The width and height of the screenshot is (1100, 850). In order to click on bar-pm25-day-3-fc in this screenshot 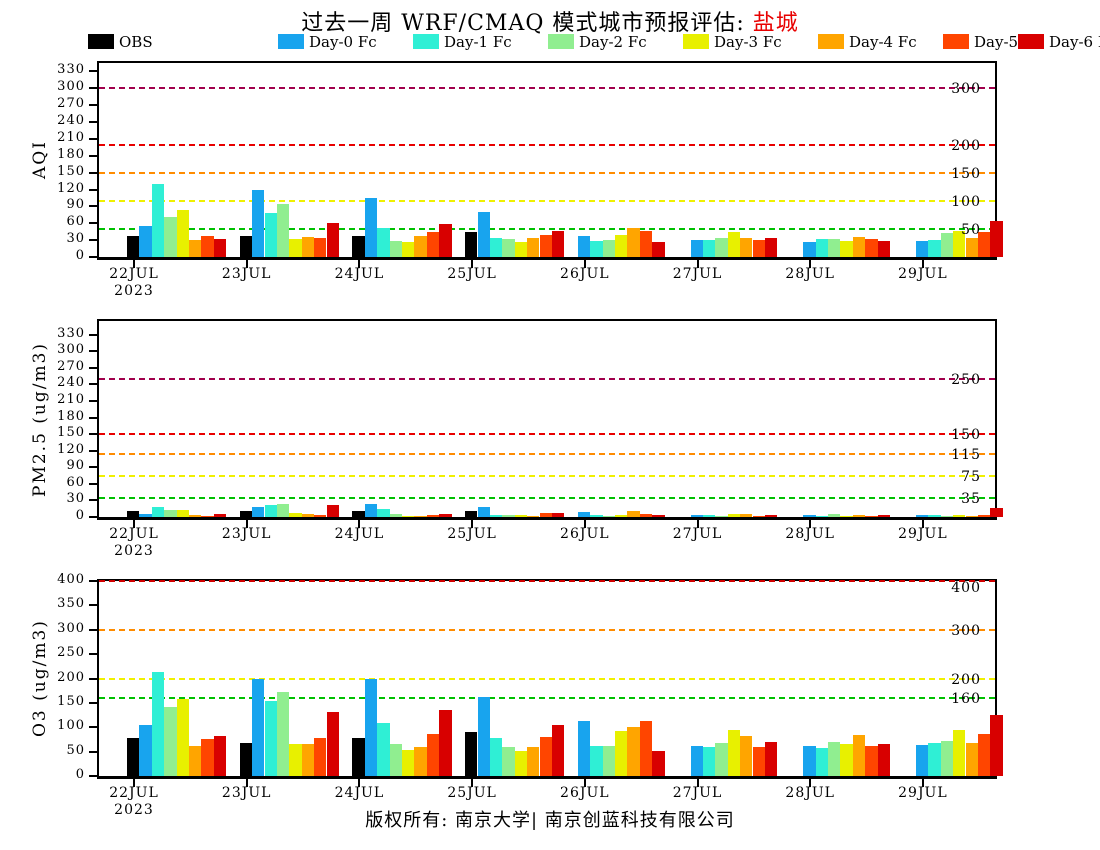, I will do `click(621, 516)`.